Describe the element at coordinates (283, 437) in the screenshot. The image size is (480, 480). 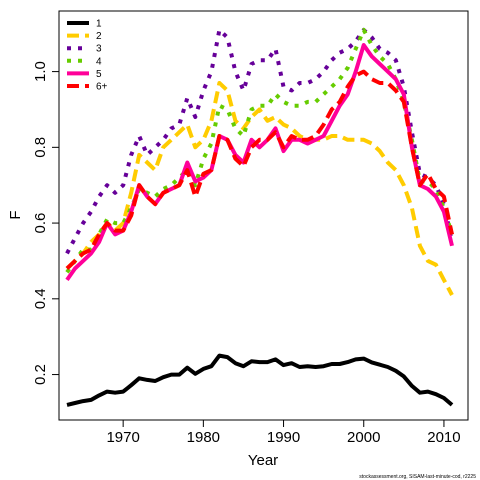
I see `x-tick-label: 1990` at that location.